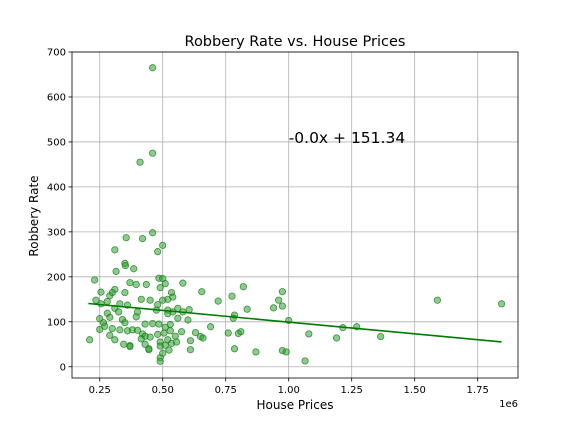  I want to click on x-tick-label-3: 1.00, so click(289, 390).